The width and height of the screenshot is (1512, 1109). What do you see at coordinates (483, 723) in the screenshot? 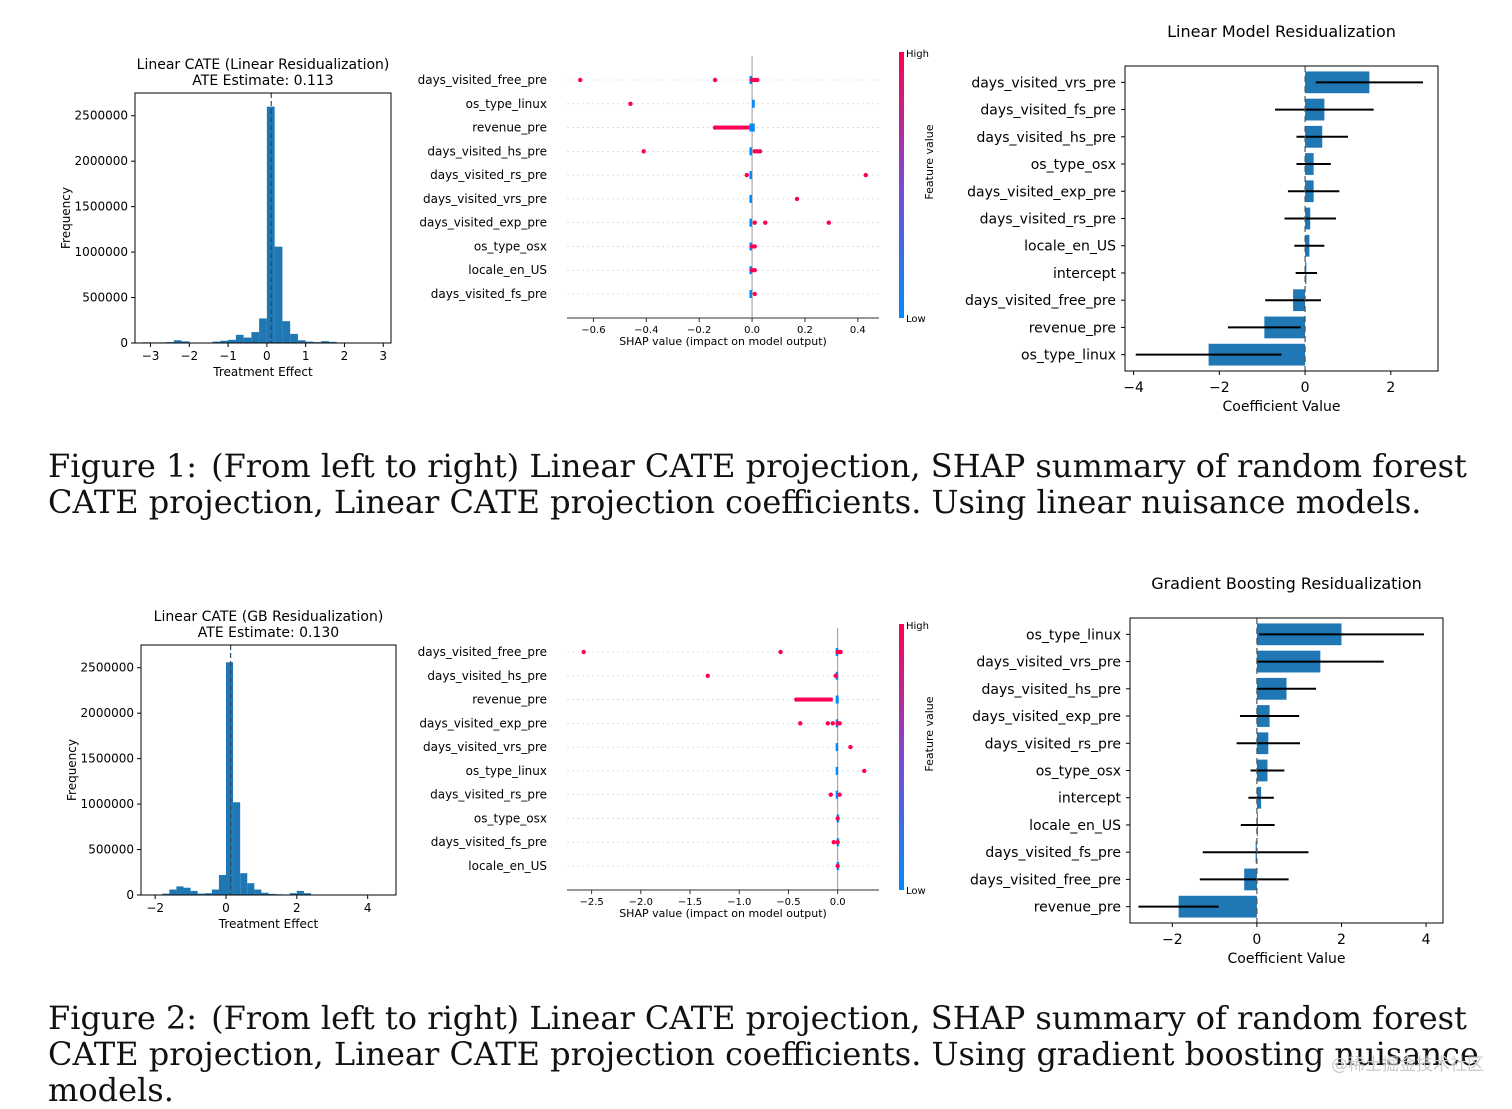
I see `fig2-shap-feature-label: days_visited_exp_pre` at bounding box center [483, 723].